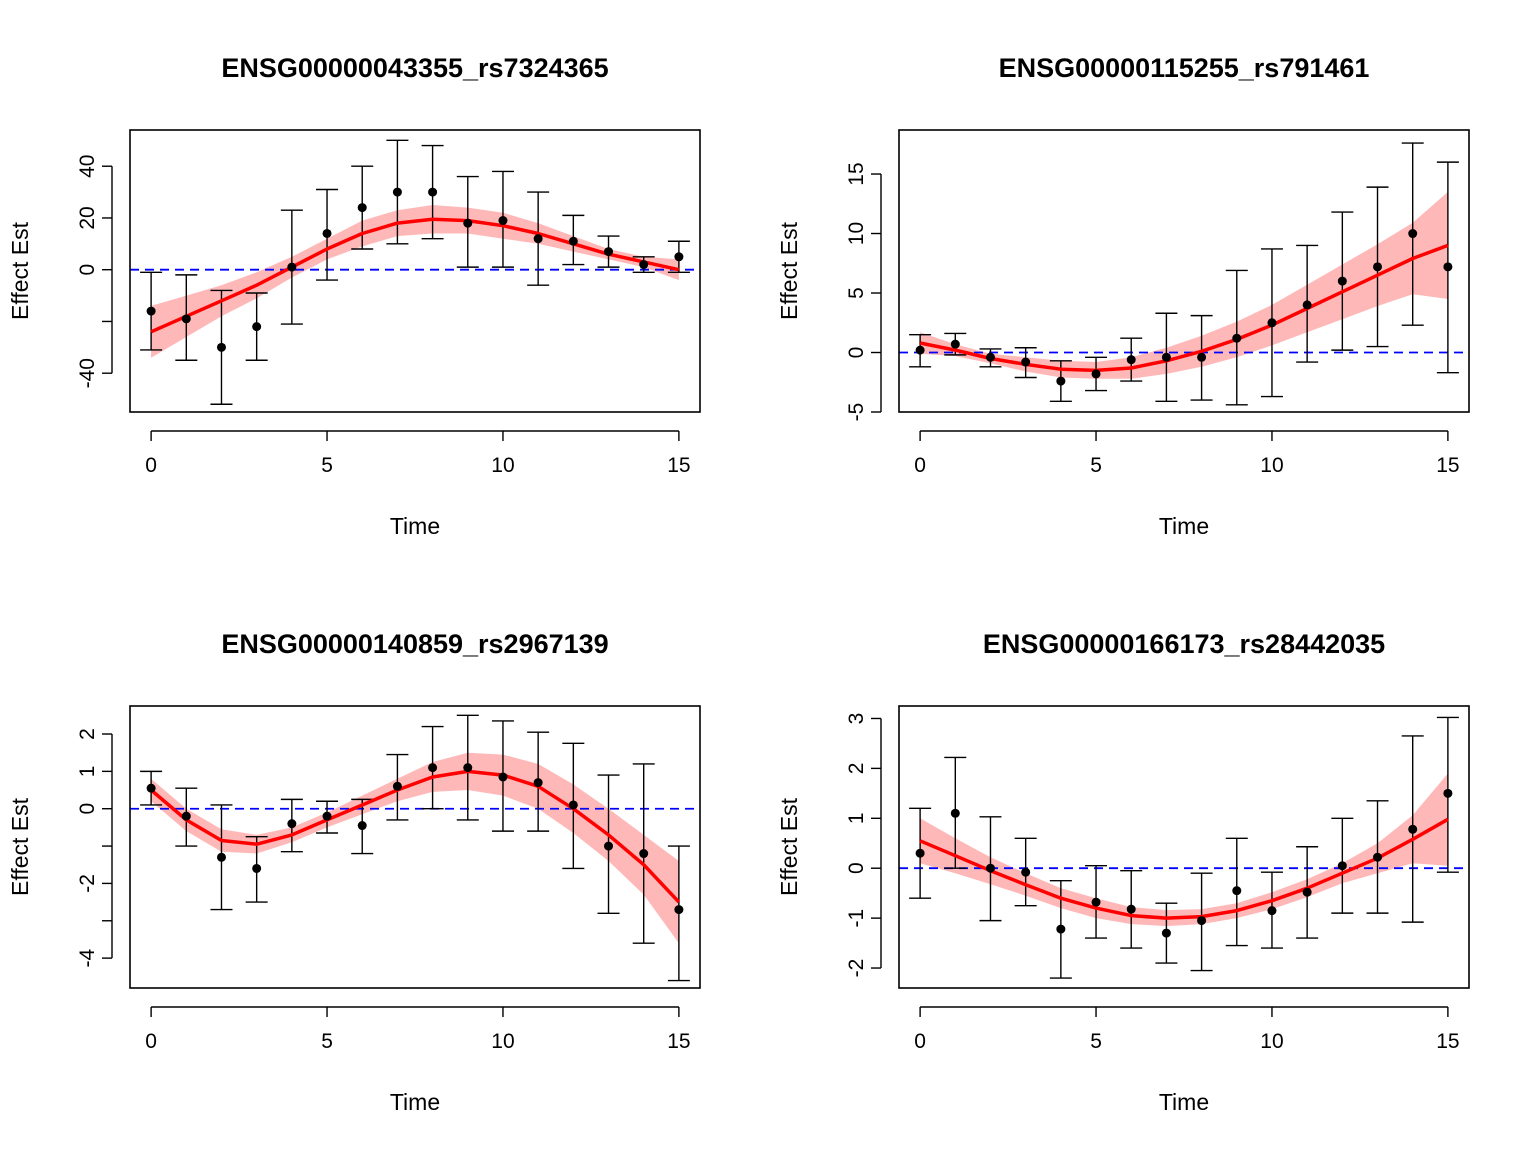  I want to click on y-tick-label: -1, so click(856, 918).